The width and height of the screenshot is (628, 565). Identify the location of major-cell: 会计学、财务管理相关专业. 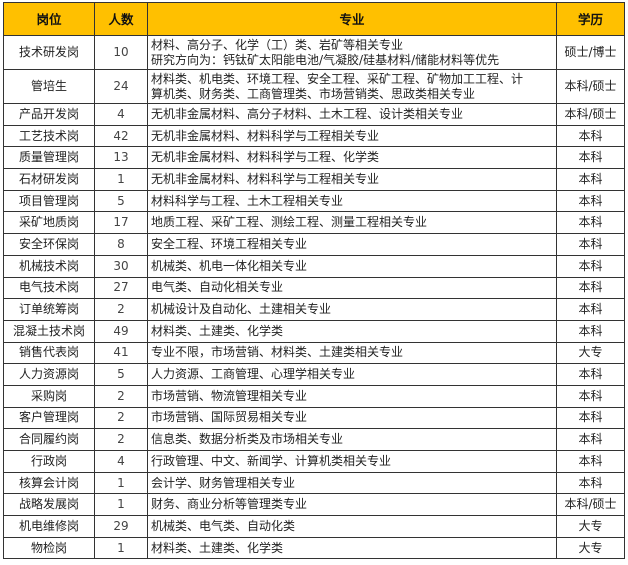
(352, 483).